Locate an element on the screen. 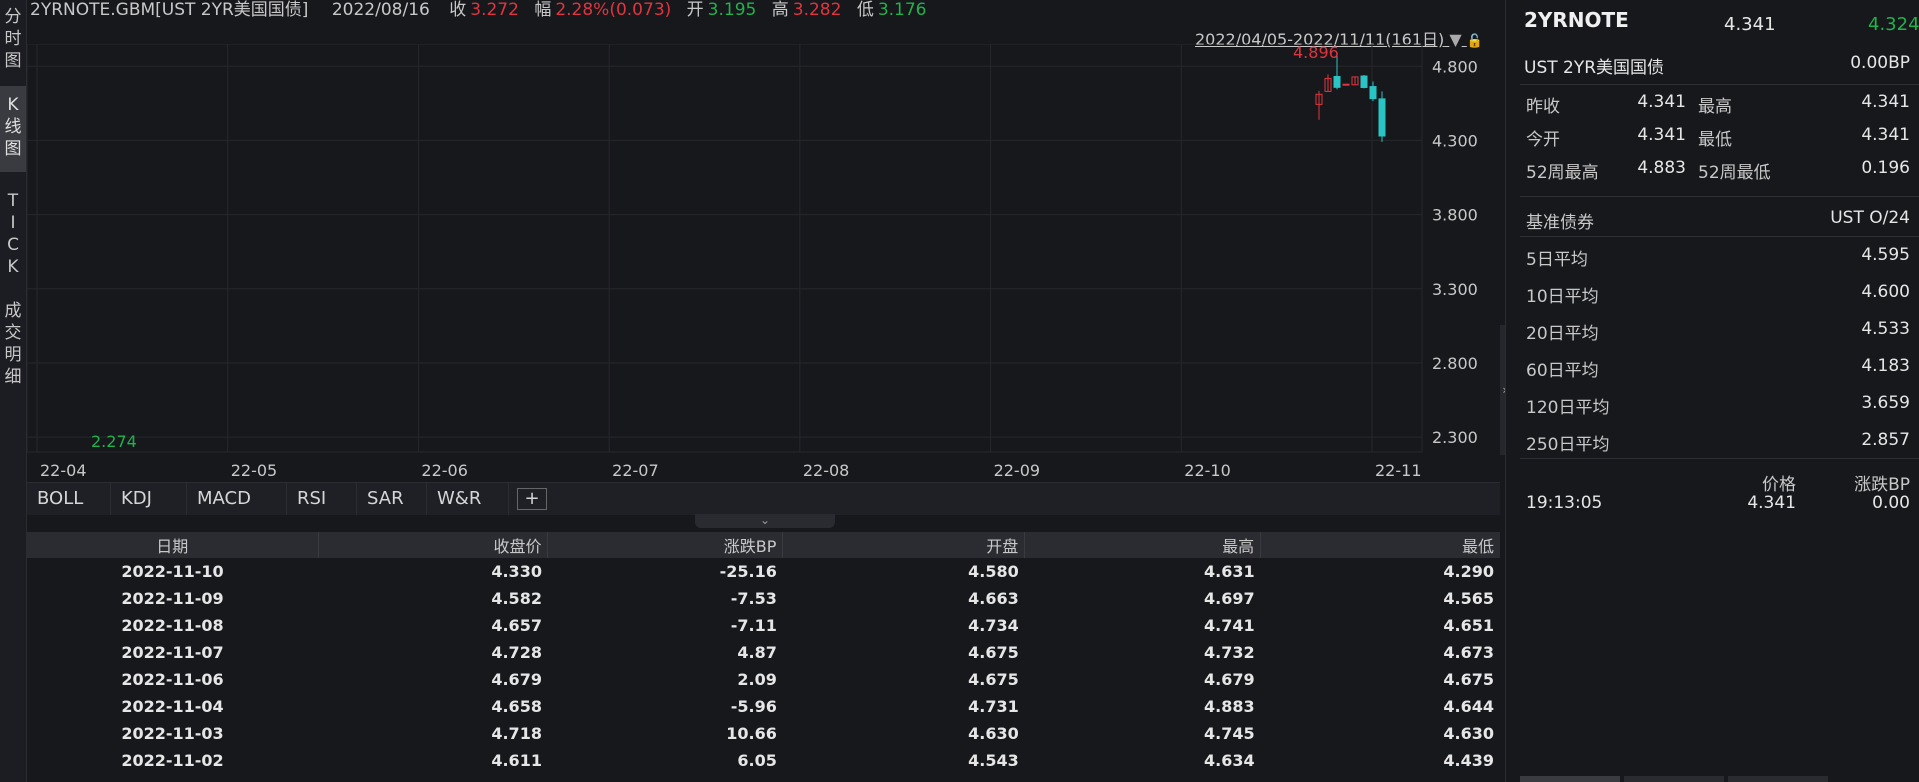 Image resolution: width=1919 pixels, height=782 pixels. tab-sar: SAR is located at coordinates (392, 499).